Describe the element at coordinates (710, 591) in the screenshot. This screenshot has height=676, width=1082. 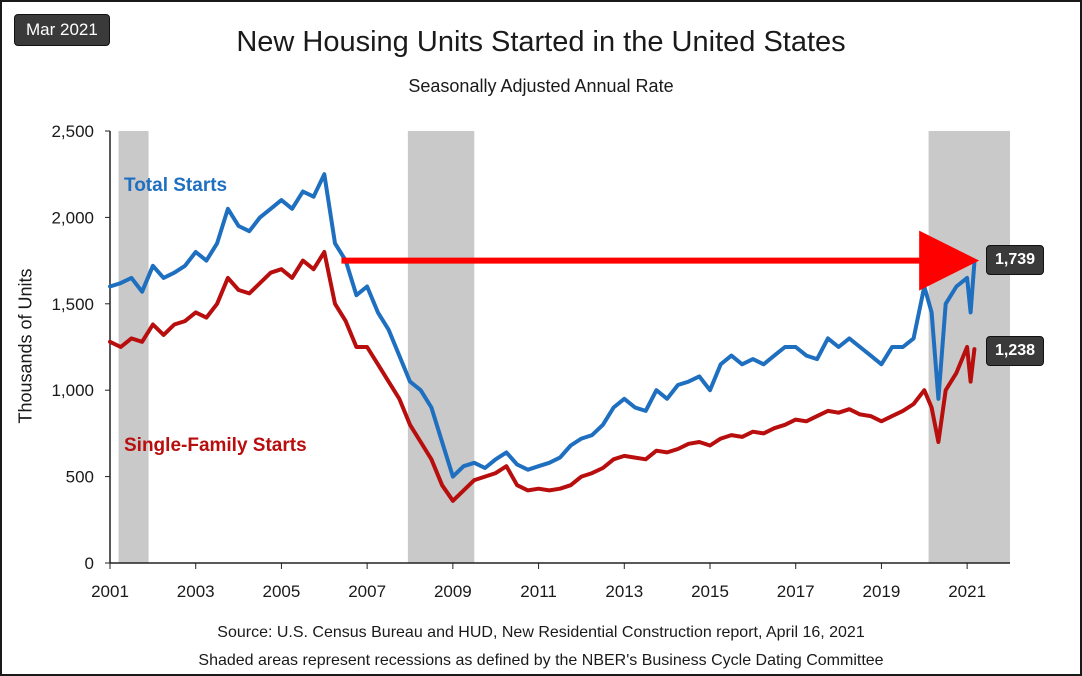
I see `x-tick-label: 2015` at that location.